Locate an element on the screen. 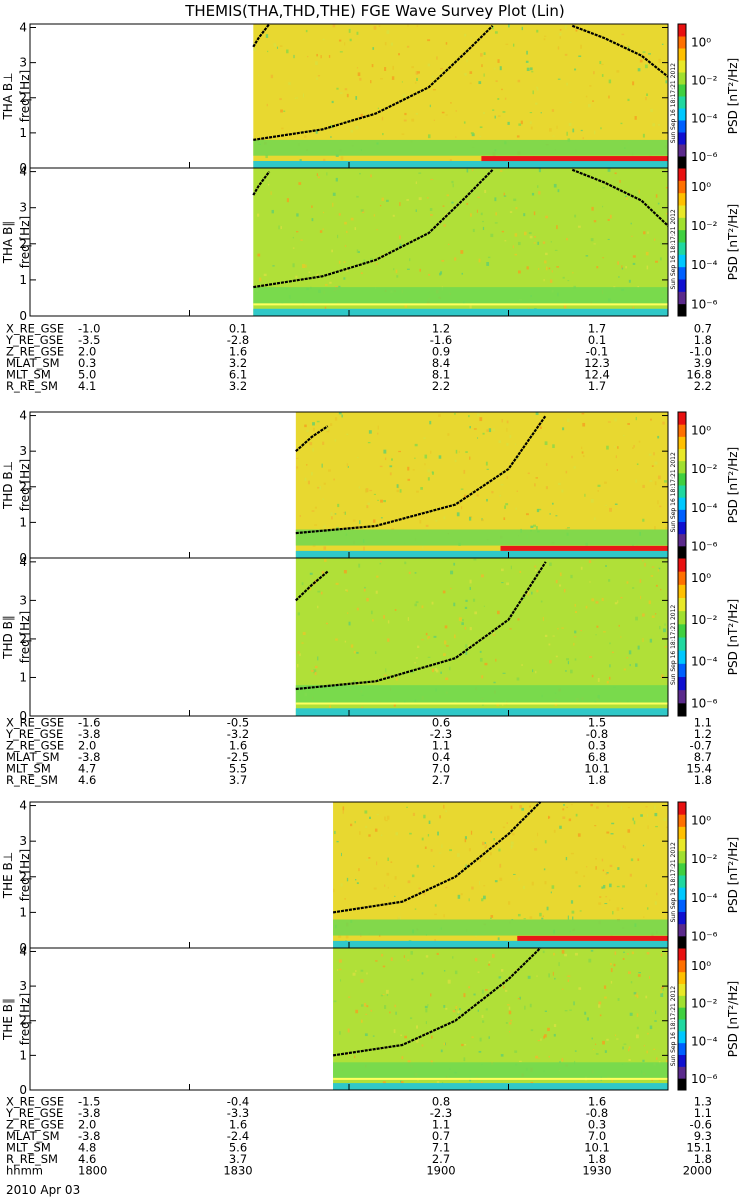  ephemeris-value: 4.1 is located at coordinates (87, 386).